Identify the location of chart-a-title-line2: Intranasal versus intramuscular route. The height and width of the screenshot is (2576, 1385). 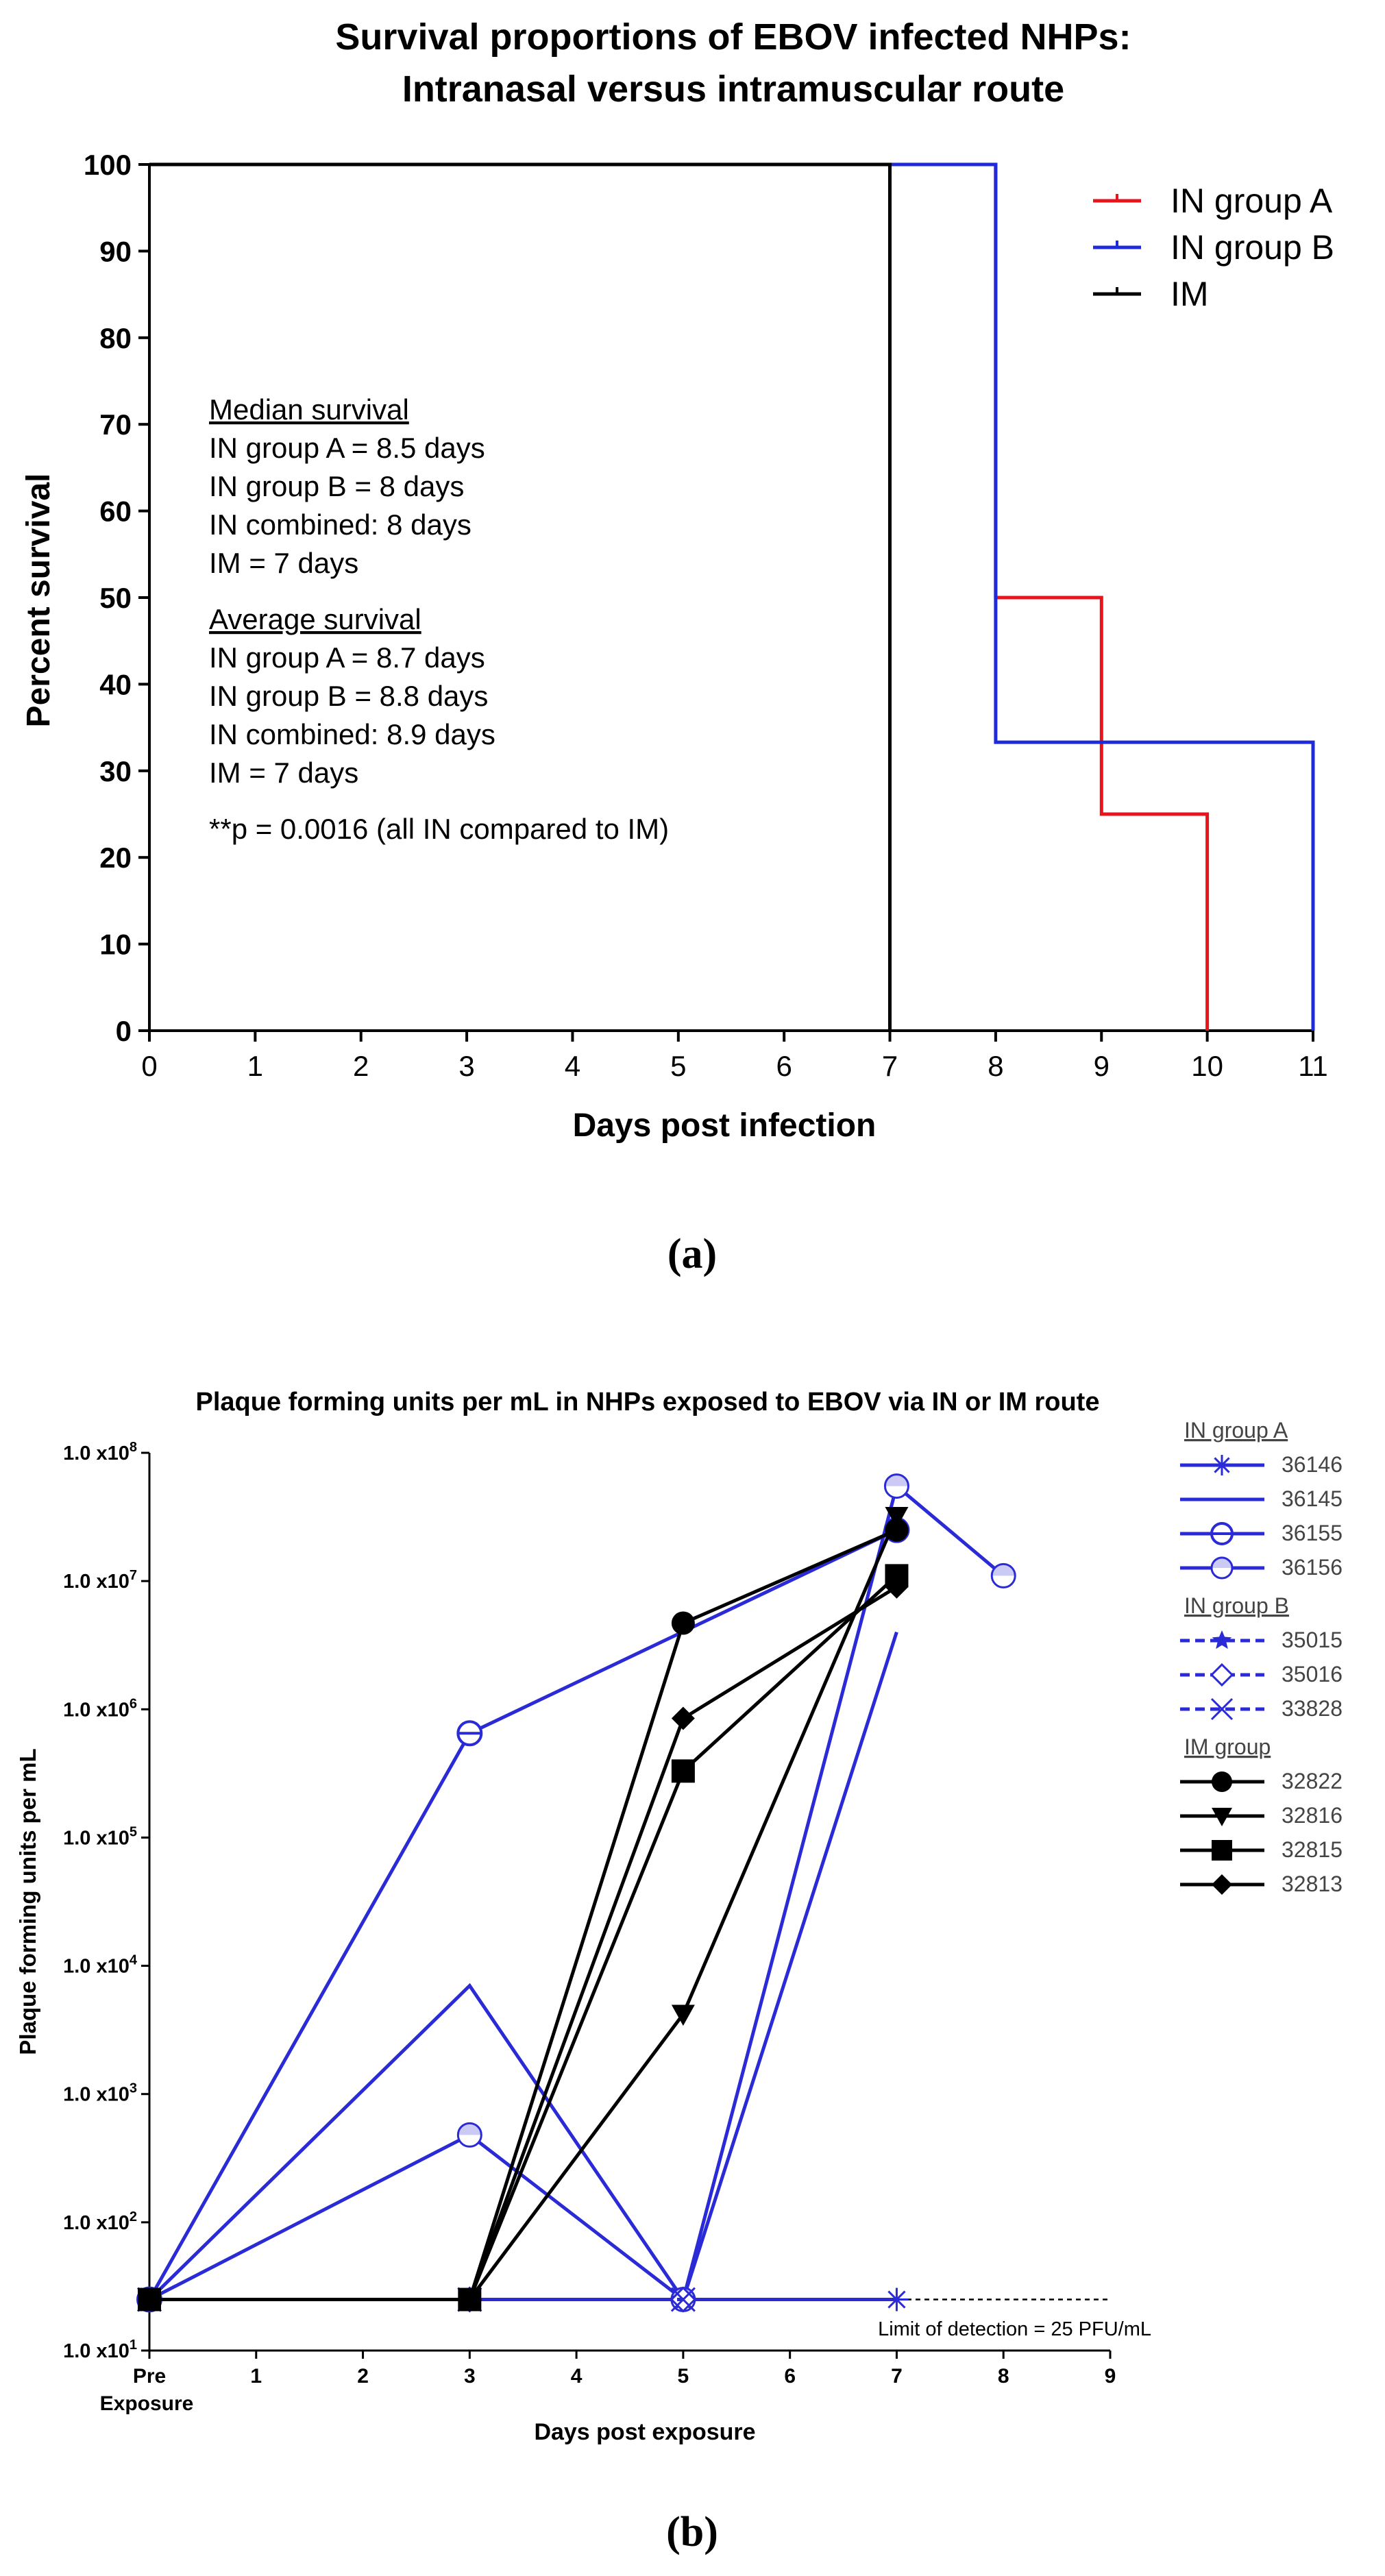
(733, 90).